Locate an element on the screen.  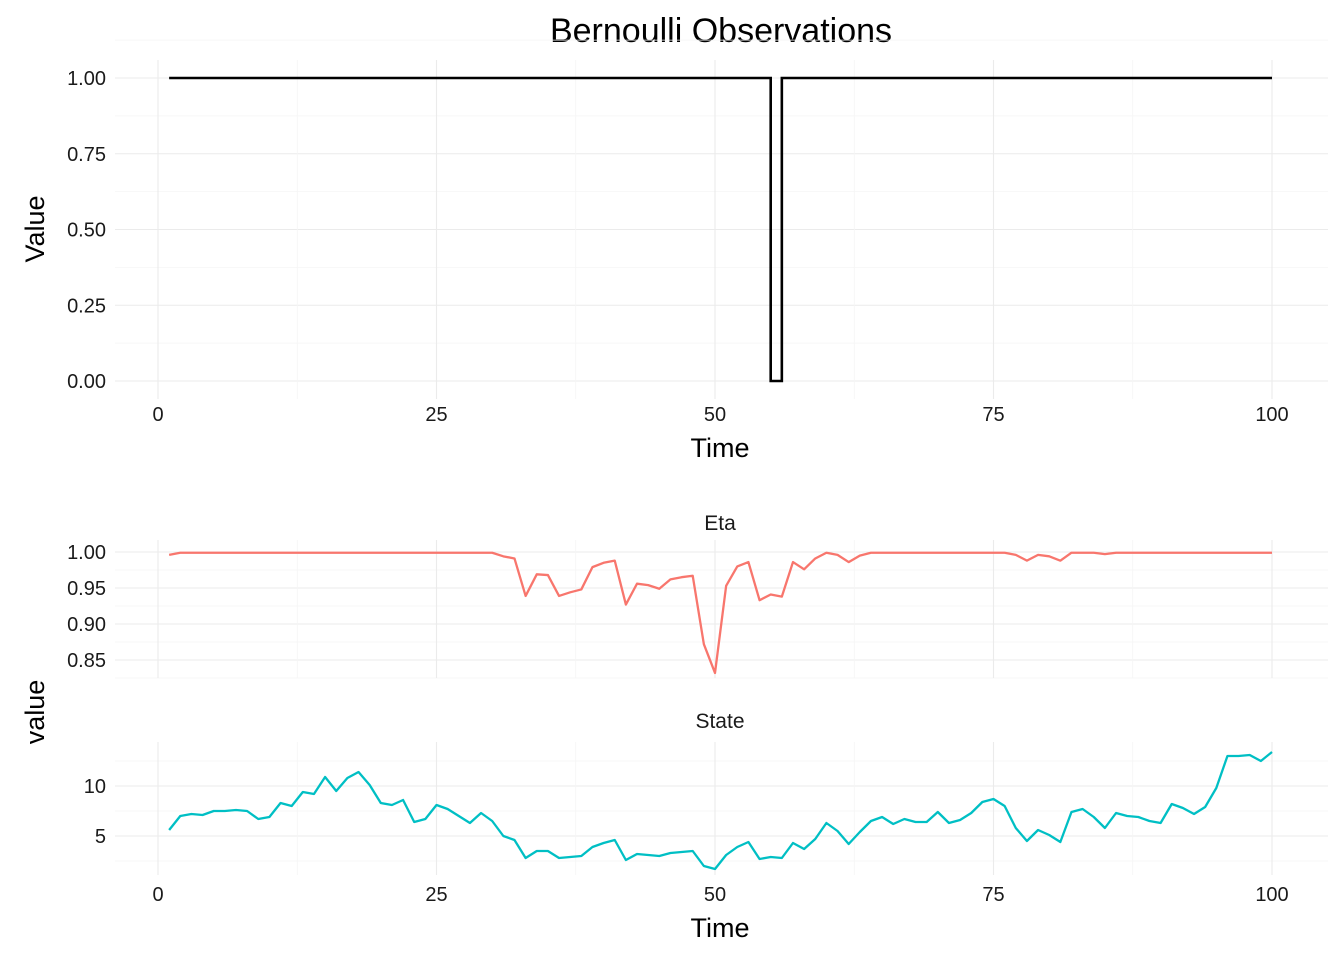
top-y-tick-3: 0.75 is located at coordinates (86, 155).